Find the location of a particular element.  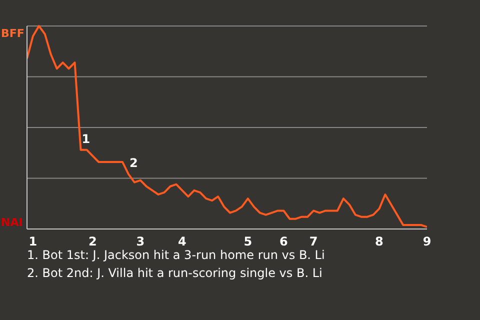

annotation: 2 is located at coordinates (133, 163).